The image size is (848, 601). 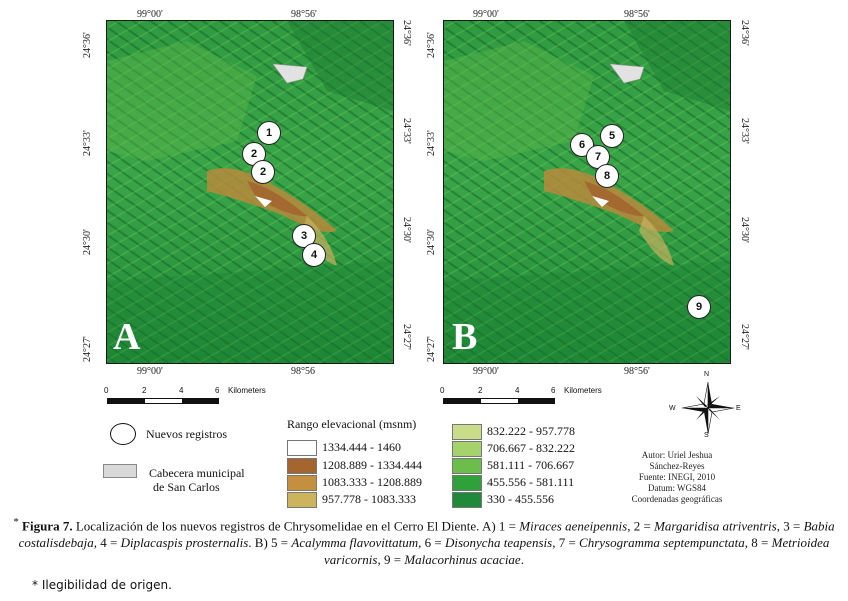 What do you see at coordinates (314, 255) in the screenshot?
I see `map-a-marker-4: 4` at bounding box center [314, 255].